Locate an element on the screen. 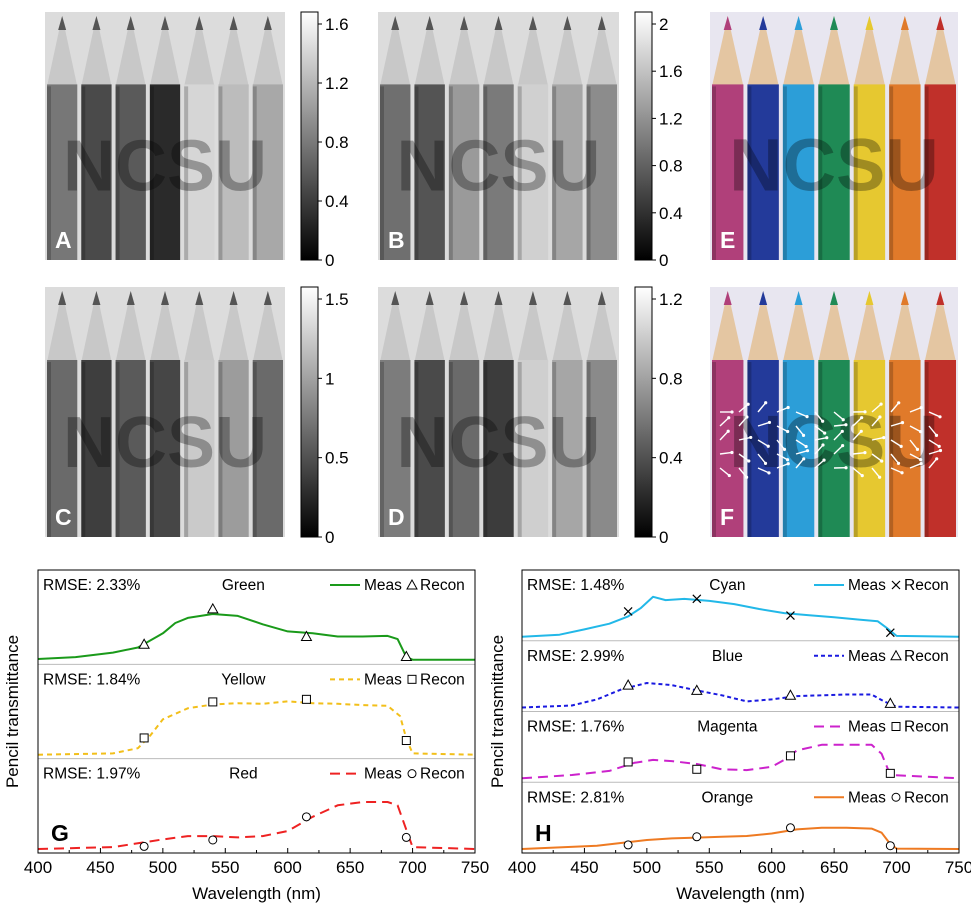 Image resolution: width=971 pixels, height=903 pixels. meas-line-blue is located at coordinates (740, 695).